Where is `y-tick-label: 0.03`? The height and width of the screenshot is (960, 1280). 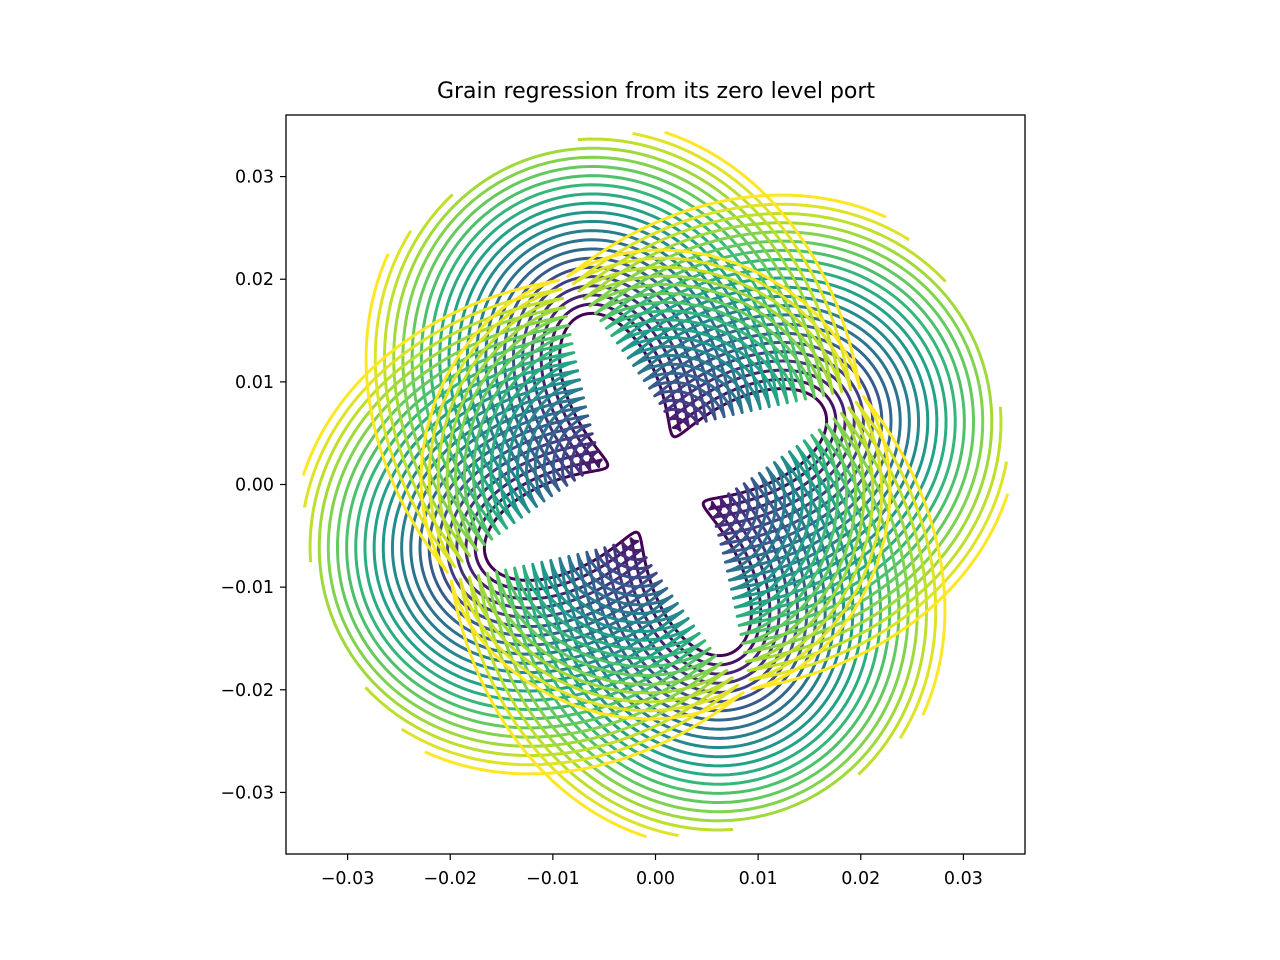
y-tick-label: 0.03 is located at coordinates (254, 178).